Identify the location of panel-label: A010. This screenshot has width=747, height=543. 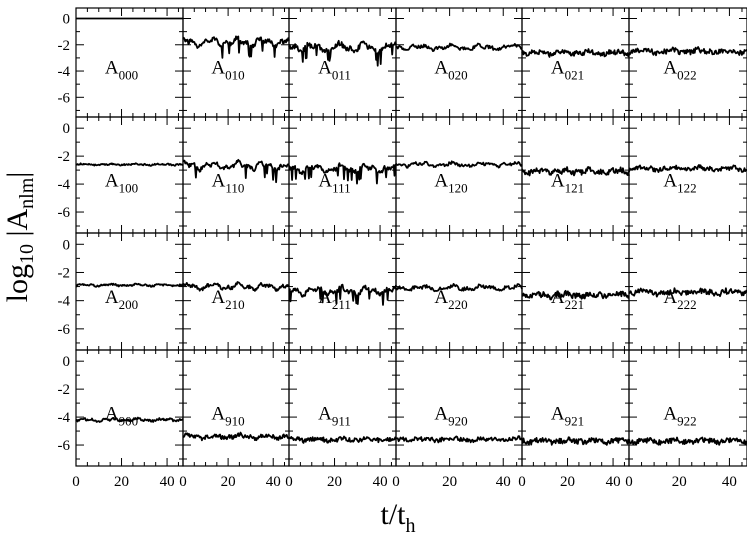
(227, 69).